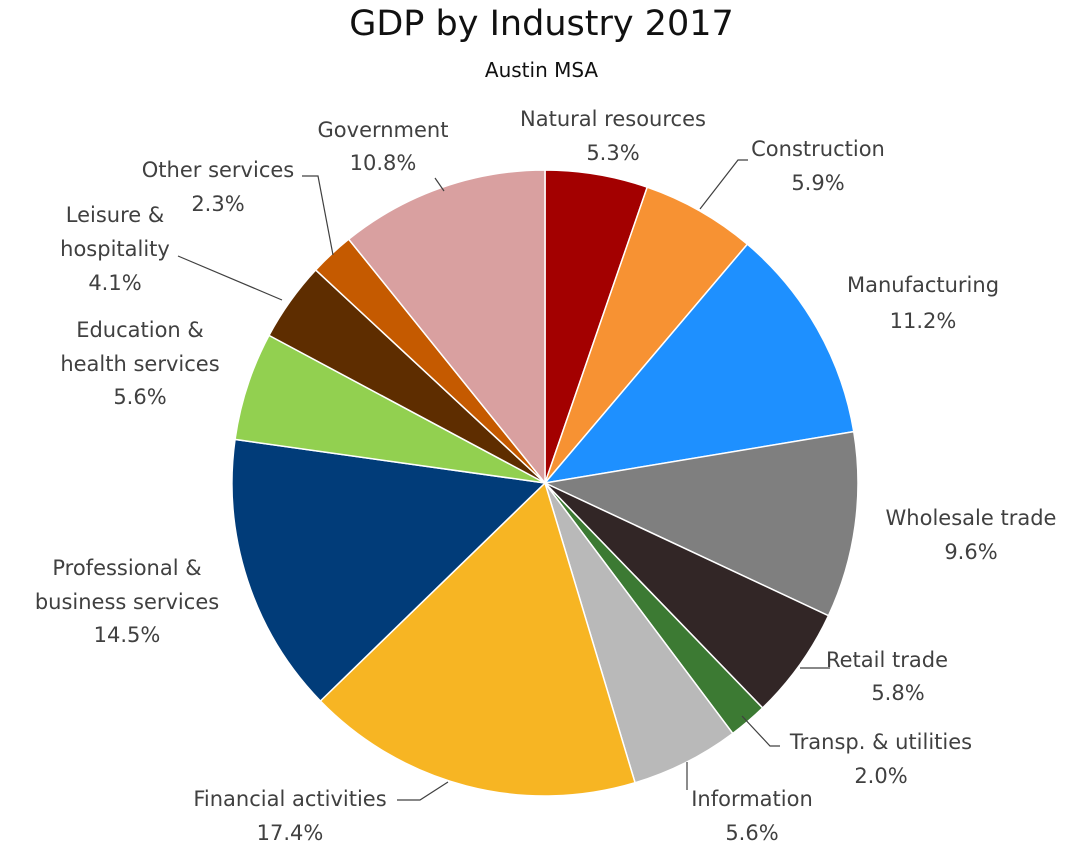 The image size is (1083, 846). Describe the element at coordinates (423, 791) in the screenshot. I see `leader-line-financial-activities` at that location.